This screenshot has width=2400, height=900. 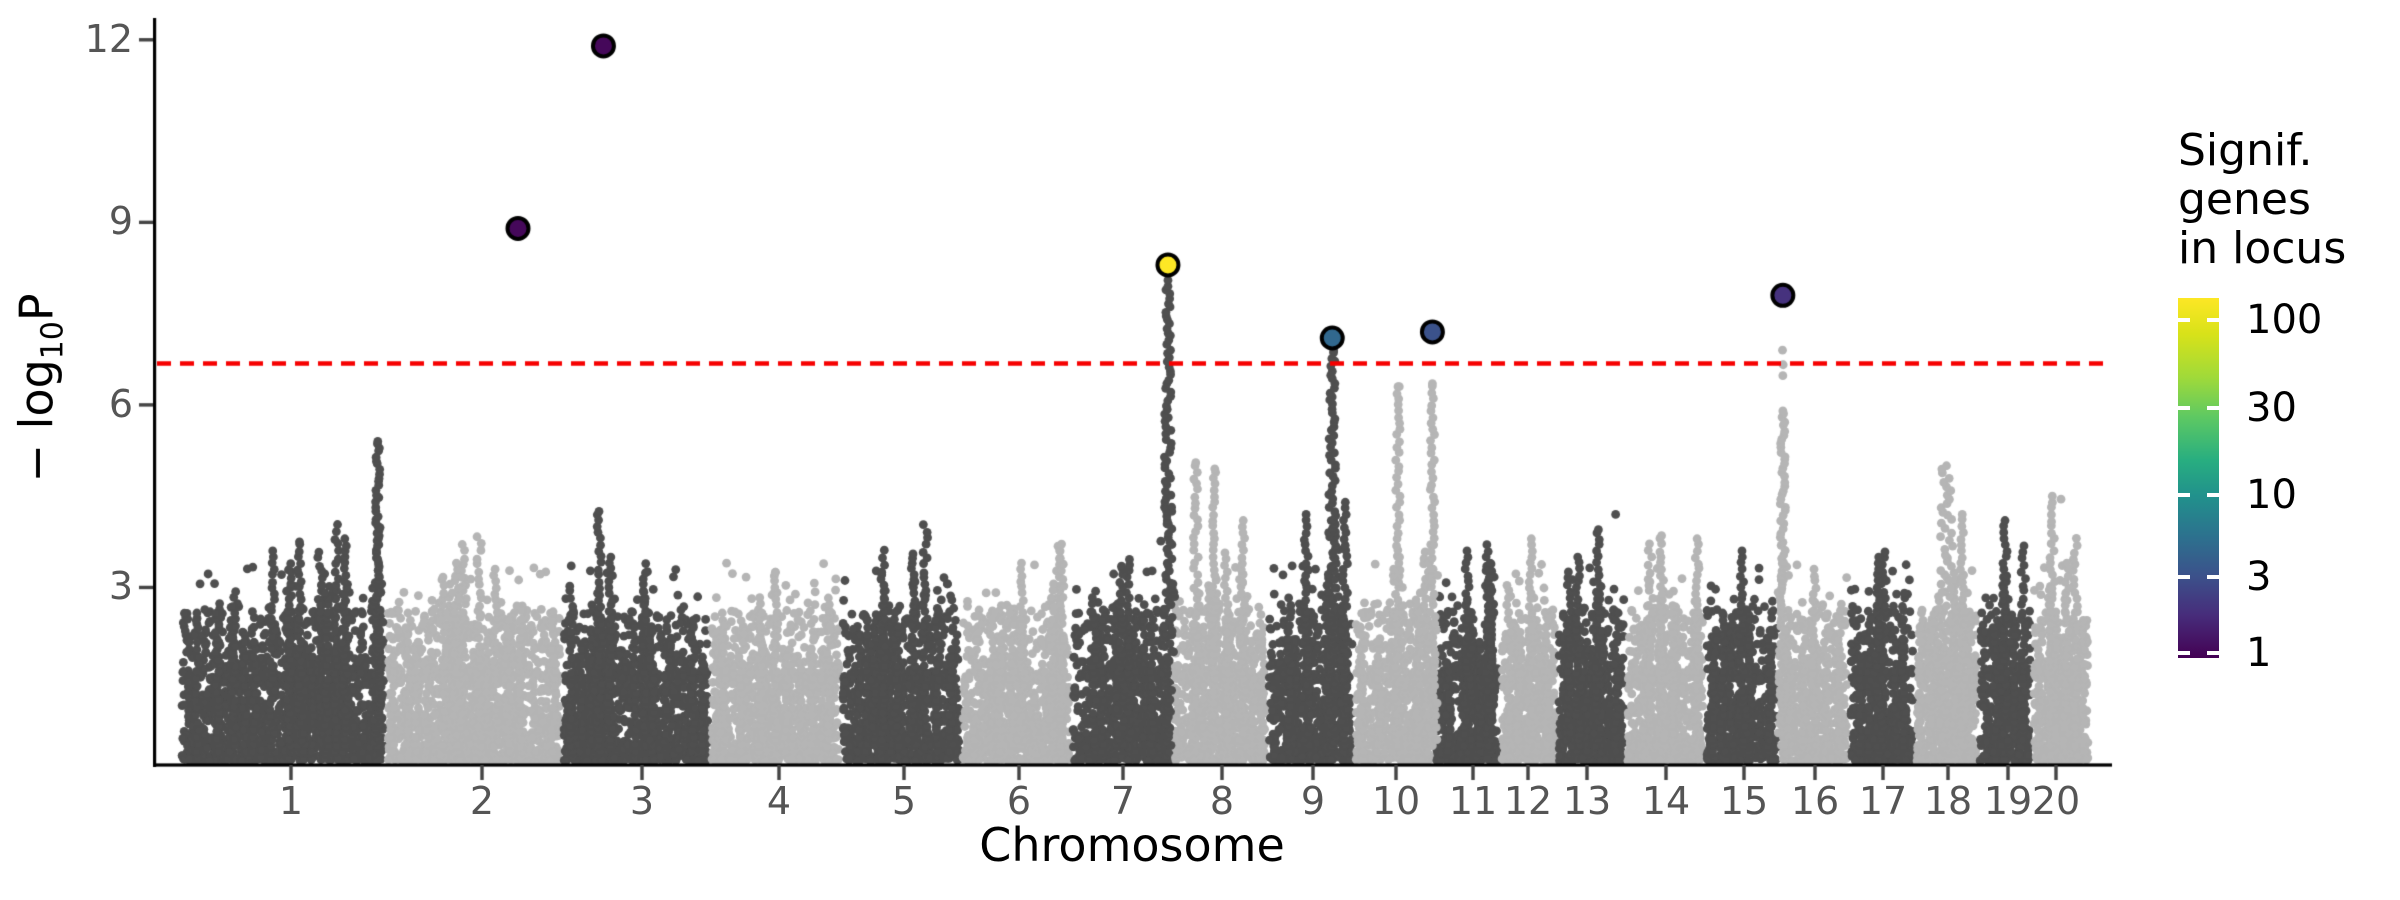 I want to click on legend-tick-label-10: 10, so click(x=2271, y=494).